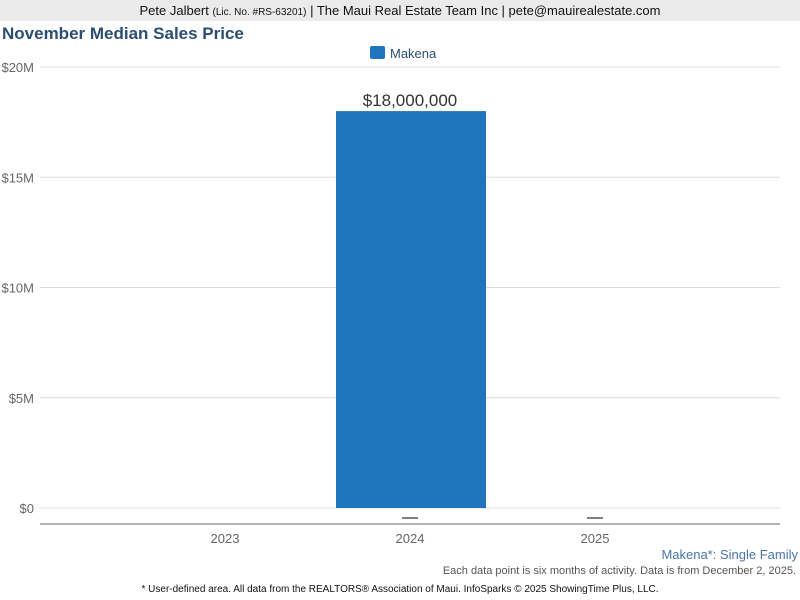 Image resolution: width=800 pixels, height=600 pixels. Describe the element at coordinates (410, 100) in the screenshot. I see `data-label: $18,000,000` at that location.